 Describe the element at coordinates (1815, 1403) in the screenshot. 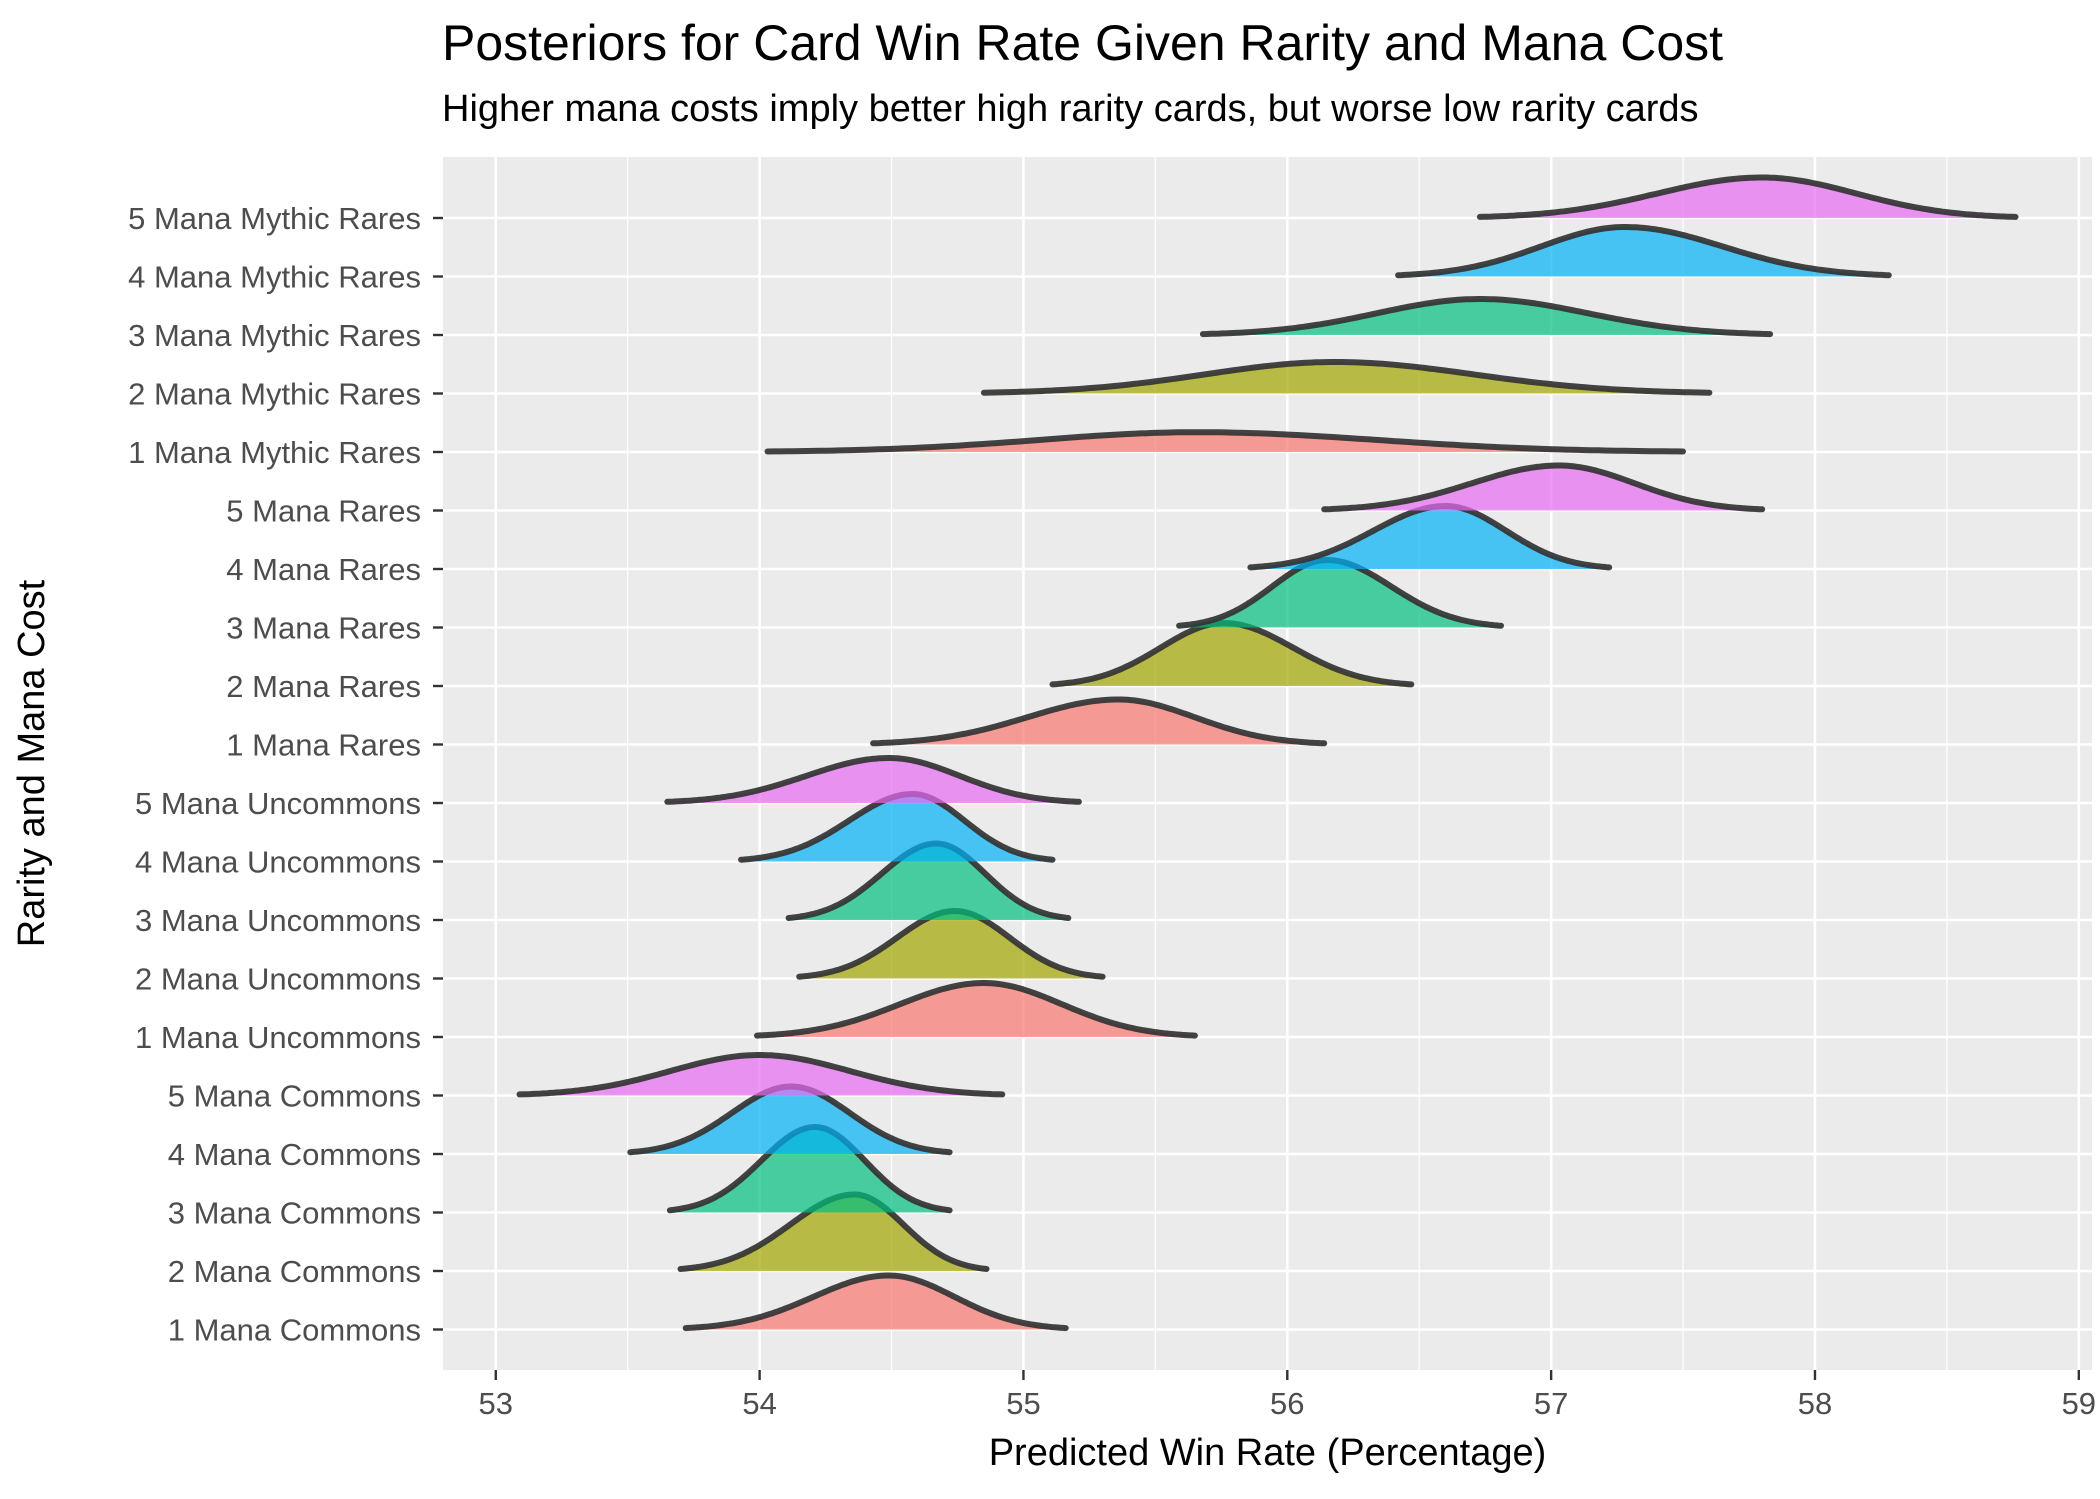

I see `x-tick-label: 58` at that location.